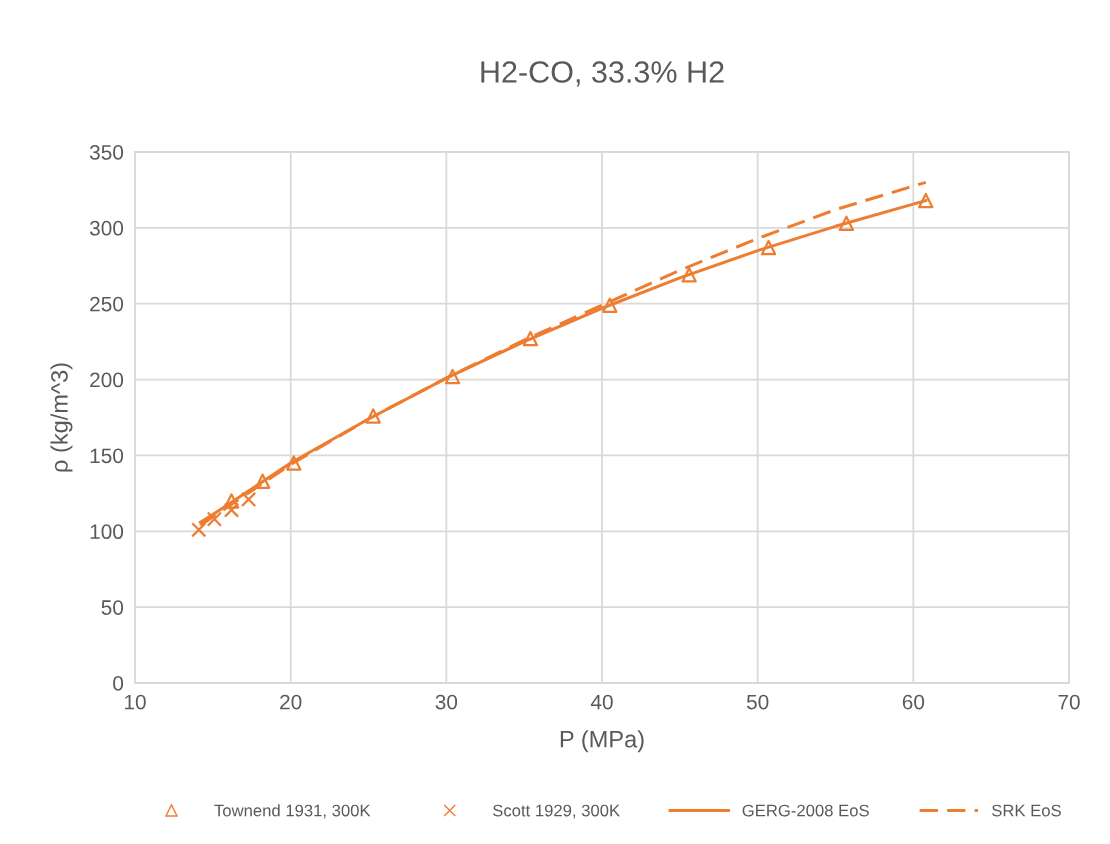 This screenshot has width=1110, height=844. I want to click on x-tick-label: 50, so click(757, 702).